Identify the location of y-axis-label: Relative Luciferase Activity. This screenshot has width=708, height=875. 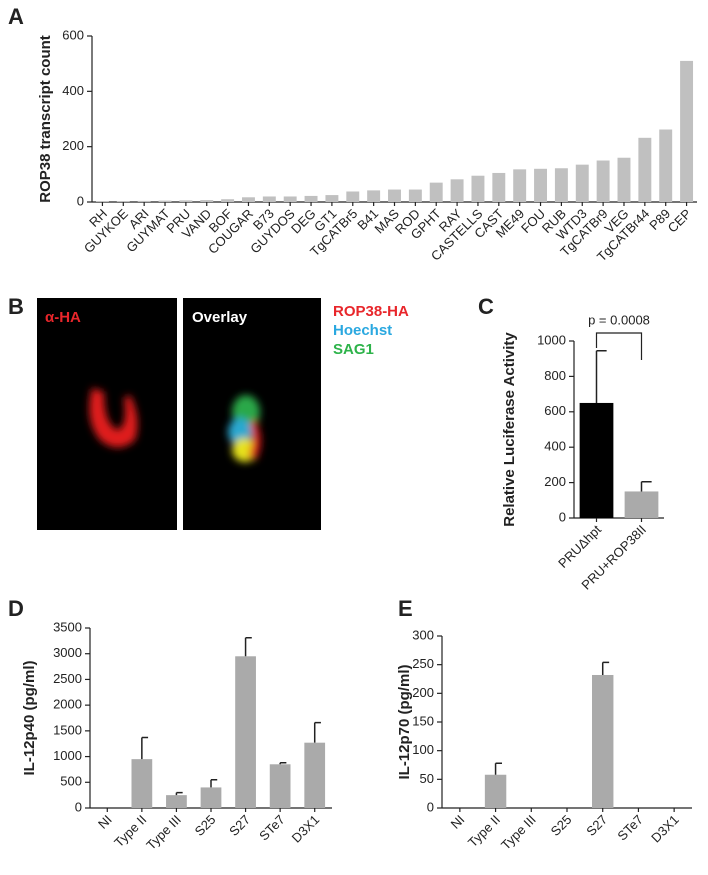
(509, 429).